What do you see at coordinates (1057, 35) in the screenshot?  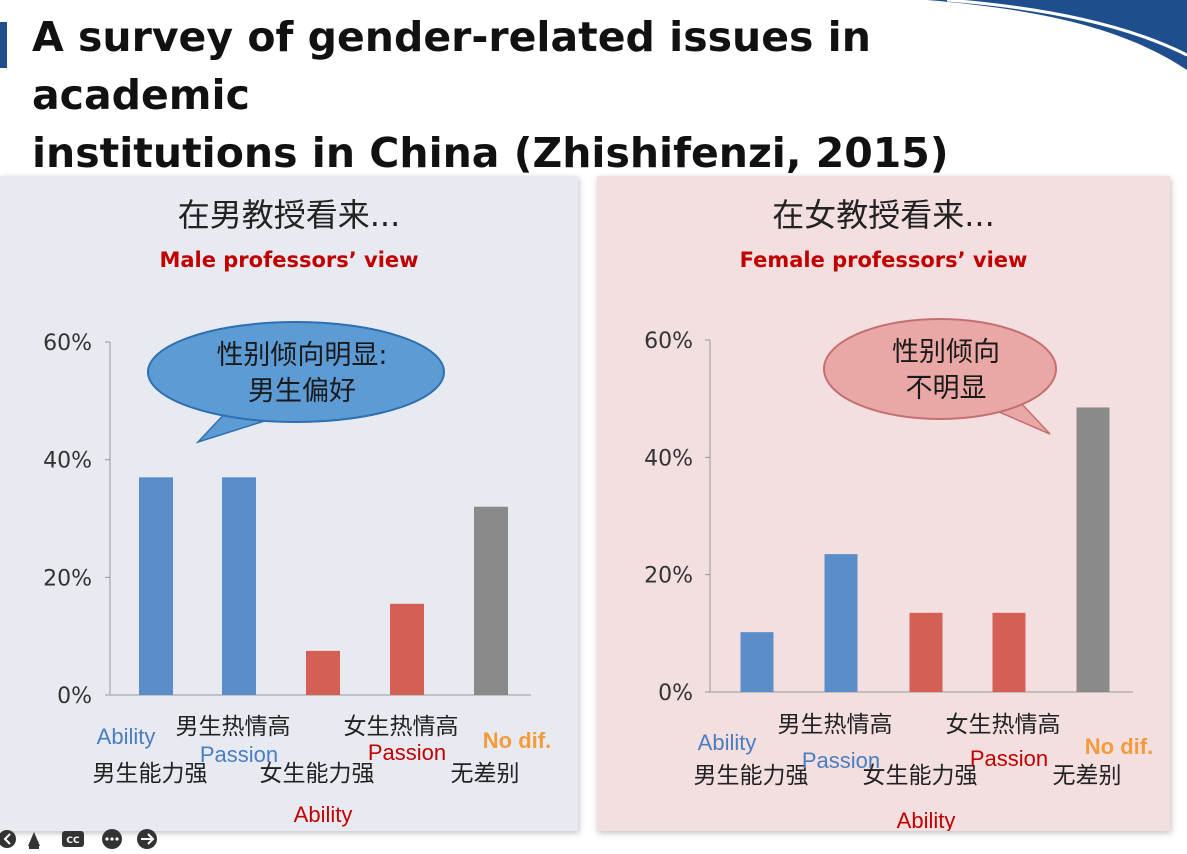 I see `corner-swoosh-decoration` at bounding box center [1057, 35].